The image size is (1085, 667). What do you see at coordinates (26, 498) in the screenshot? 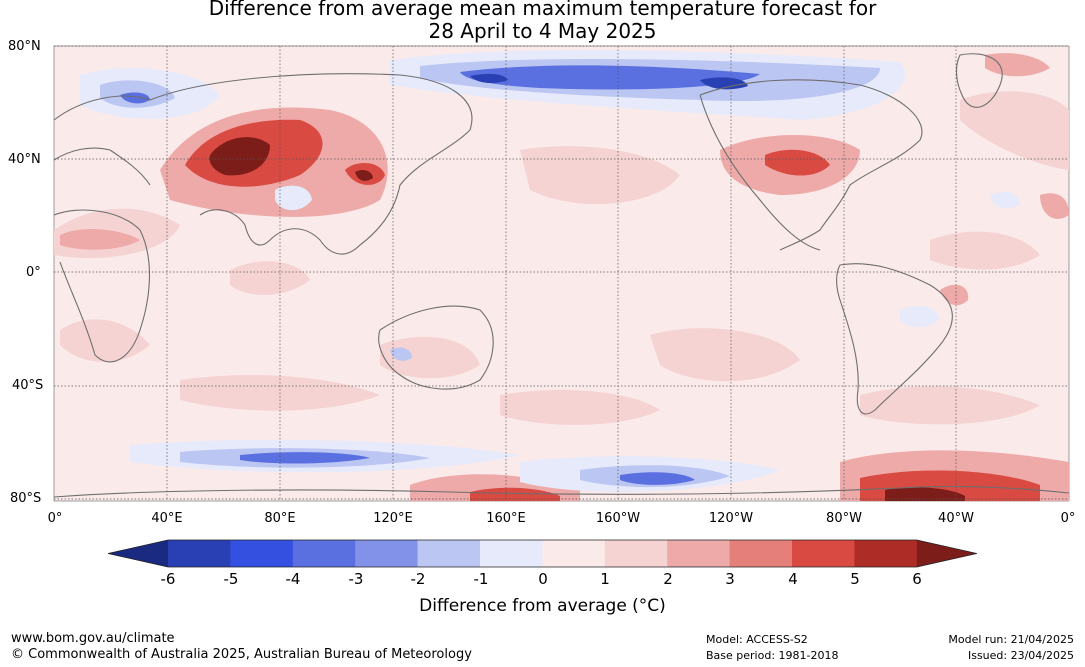
I see `lat-label-80s: 80°S` at bounding box center [26, 498].